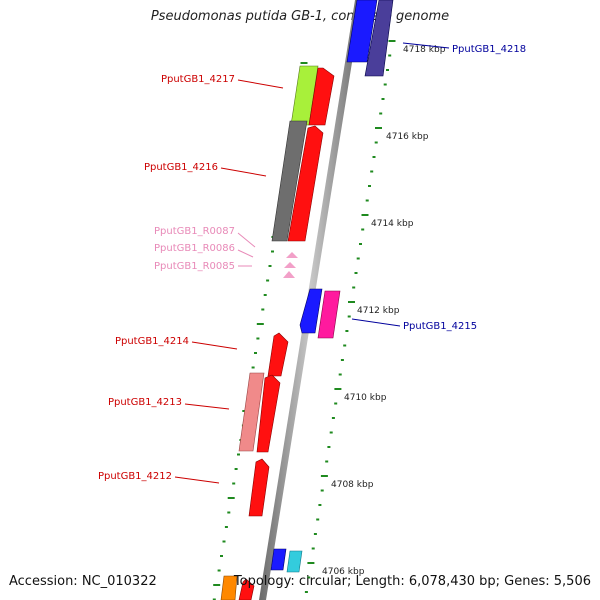  I want to click on gene-arrow-4215-blue, so click(311, 311).